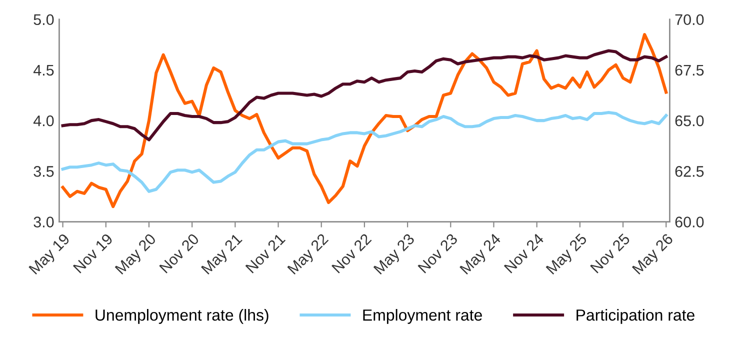 The image size is (740, 352). Describe the element at coordinates (93, 253) in the screenshot. I see `x-tick-label: Nov 19` at that location.